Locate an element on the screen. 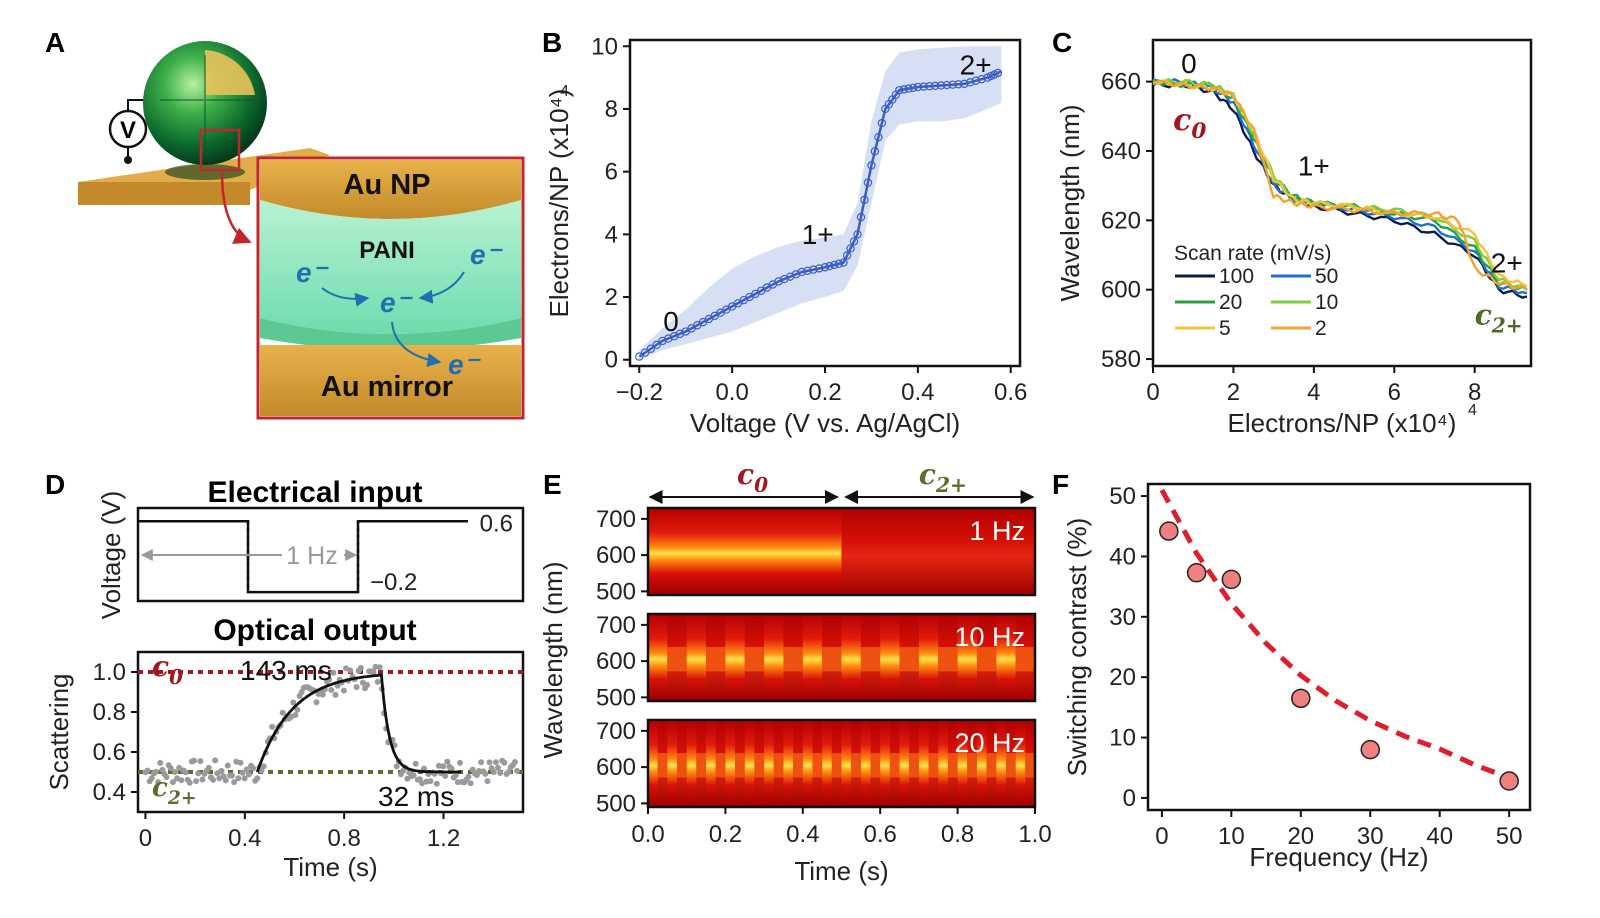  x-axis-label: Voltage (V vs. Ag/AgCl) is located at coordinates (825, 423).